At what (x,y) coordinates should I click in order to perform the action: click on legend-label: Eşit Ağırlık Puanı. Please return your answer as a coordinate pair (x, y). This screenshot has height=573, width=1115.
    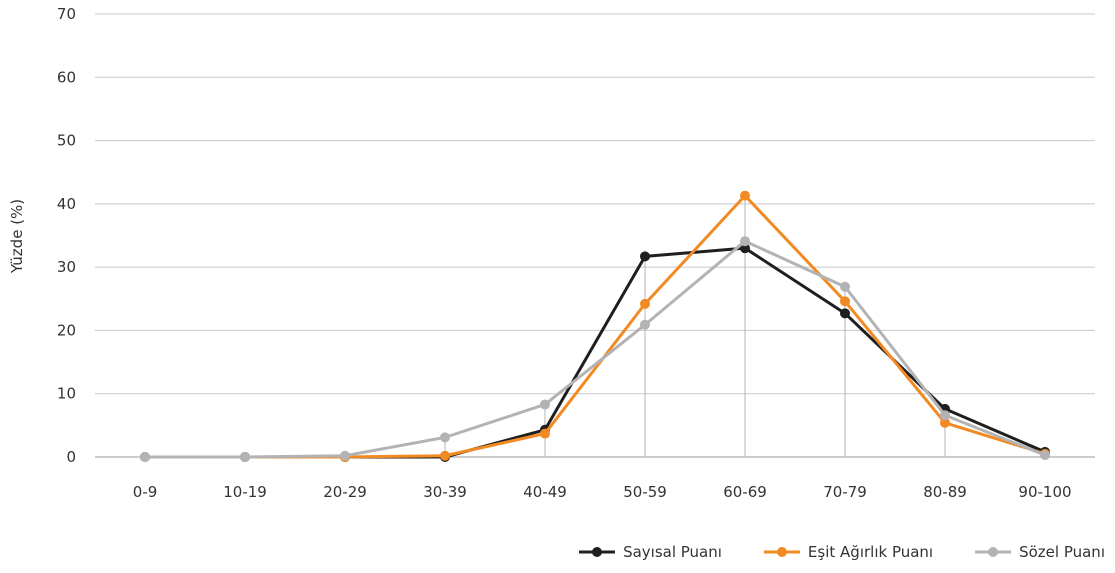
    Looking at the image, I should click on (870, 552).